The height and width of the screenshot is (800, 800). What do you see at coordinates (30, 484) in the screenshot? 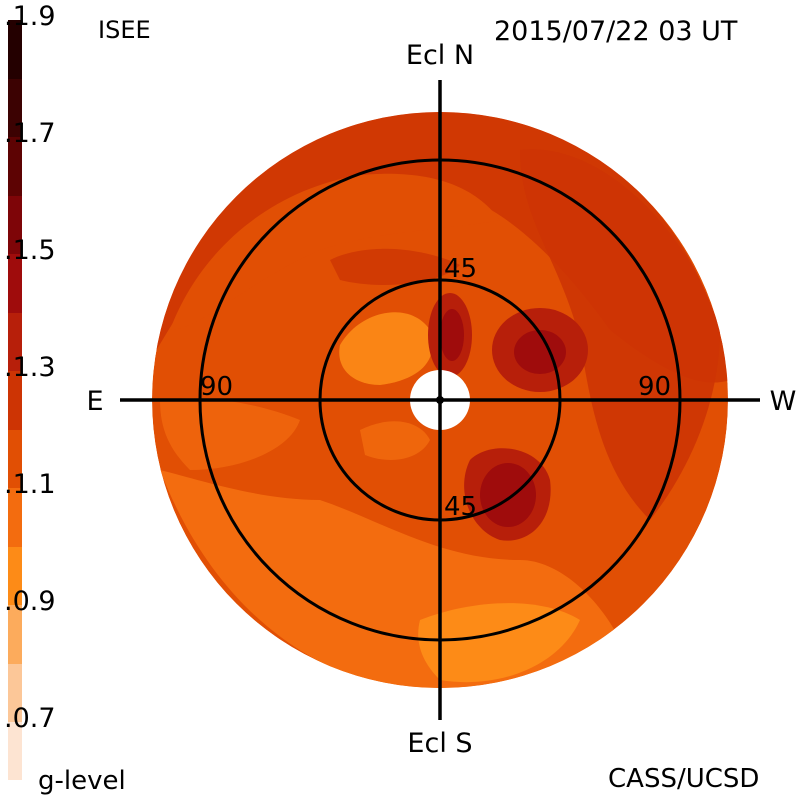
I see `colorbar-tick-label: .1.1` at bounding box center [30, 484].